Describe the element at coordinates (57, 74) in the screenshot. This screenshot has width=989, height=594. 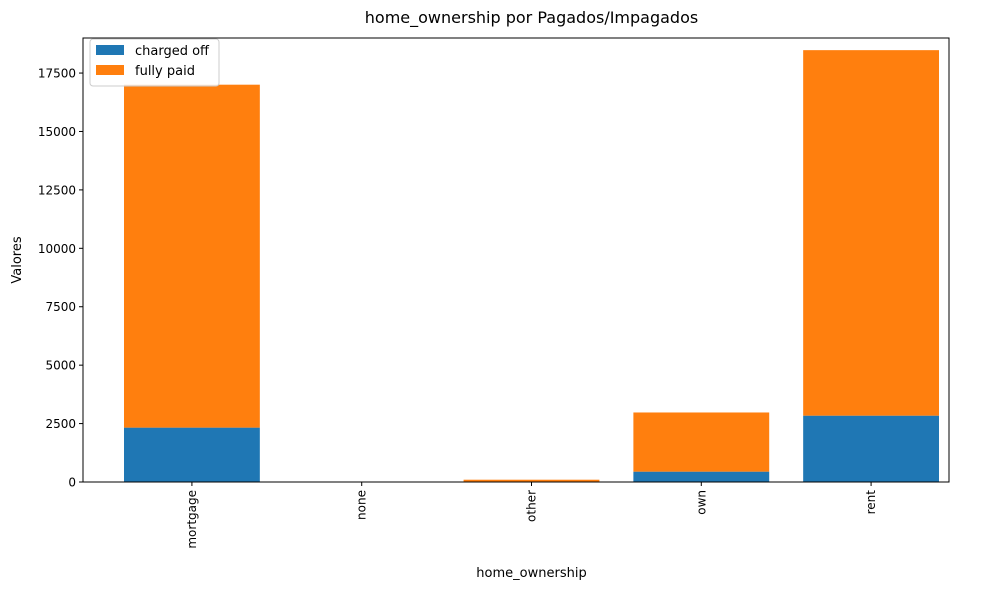
I see `y-tick-label: 17500` at that location.